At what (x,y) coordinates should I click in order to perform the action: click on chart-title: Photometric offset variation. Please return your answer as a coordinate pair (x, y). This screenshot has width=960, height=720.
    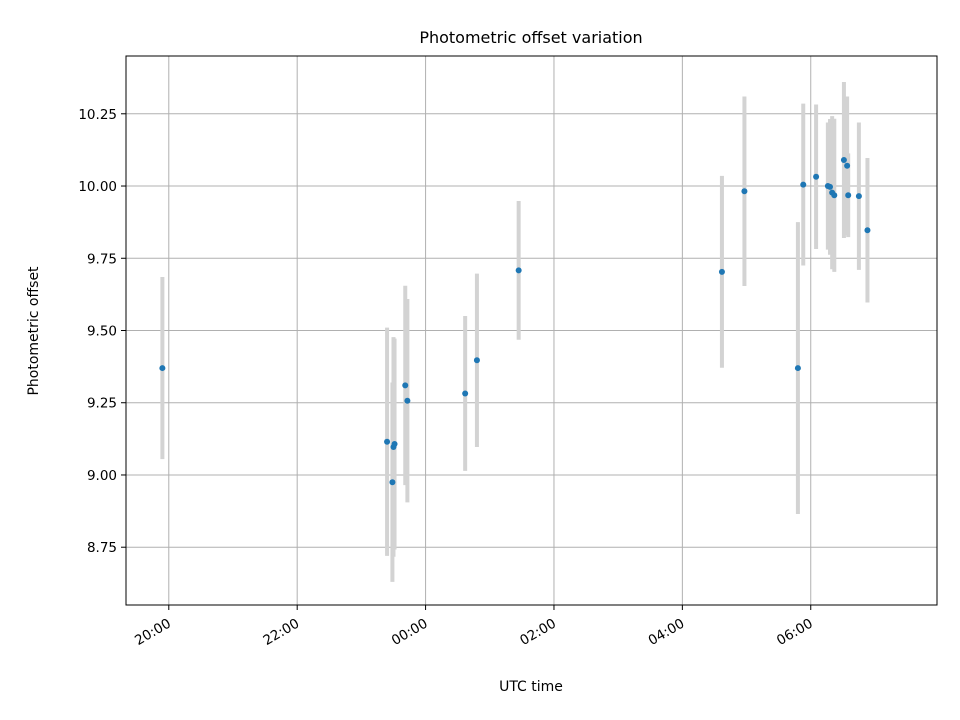
    Looking at the image, I should click on (530, 37).